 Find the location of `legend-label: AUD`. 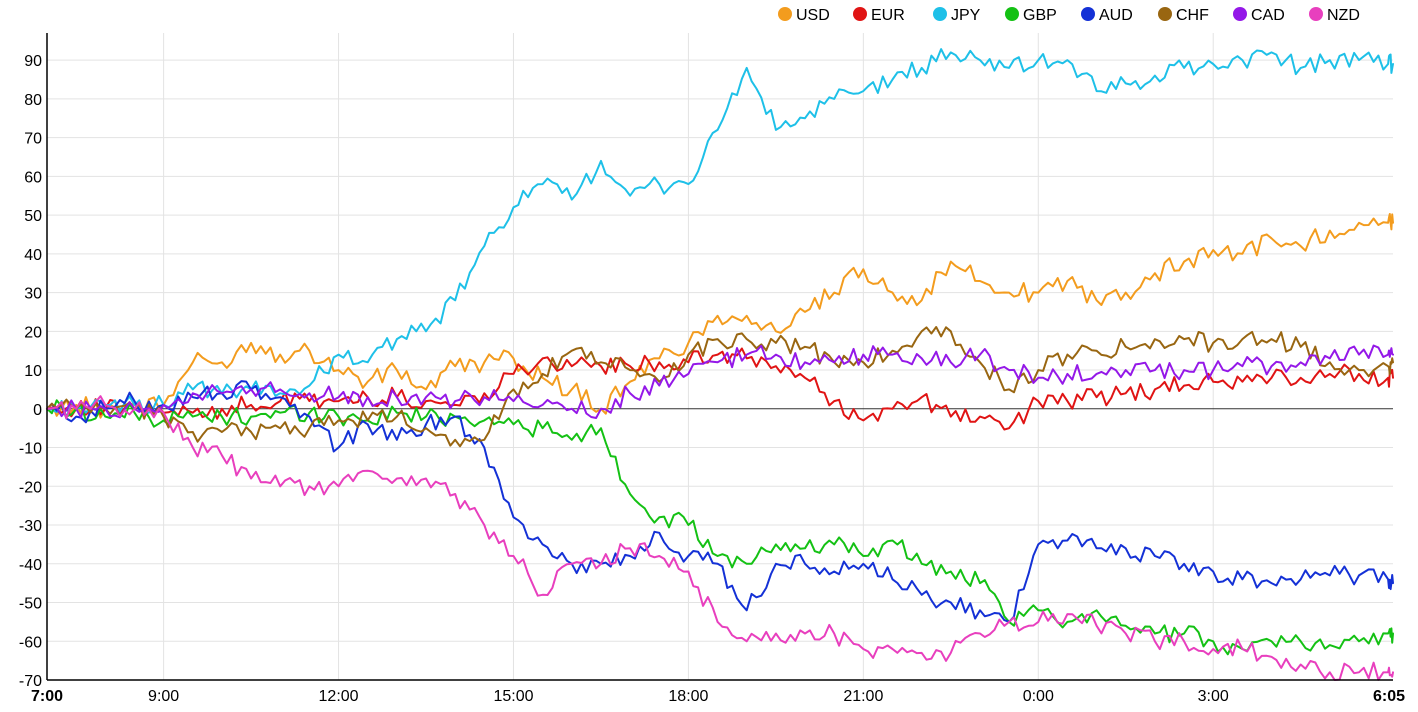

legend-label: AUD is located at coordinates (1116, 15).